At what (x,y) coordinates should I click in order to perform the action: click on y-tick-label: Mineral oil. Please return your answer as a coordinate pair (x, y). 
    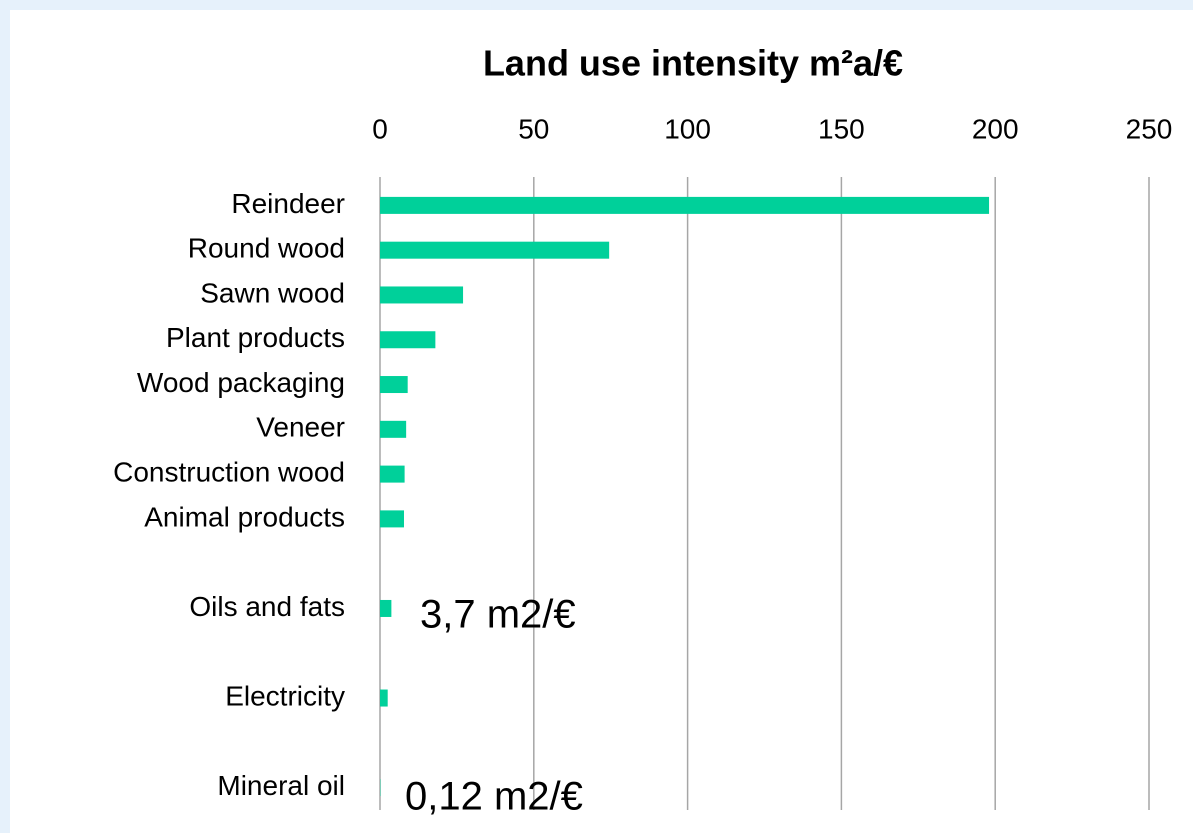
    Looking at the image, I should click on (281, 785).